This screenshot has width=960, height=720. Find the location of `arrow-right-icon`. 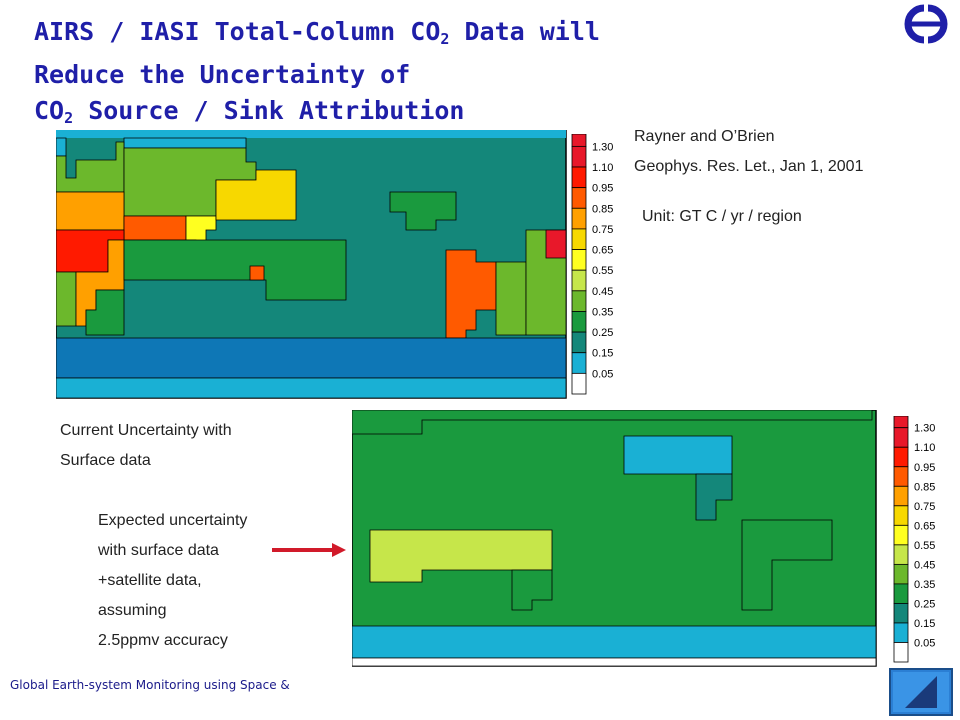

arrow-right-icon is located at coordinates (309, 550).